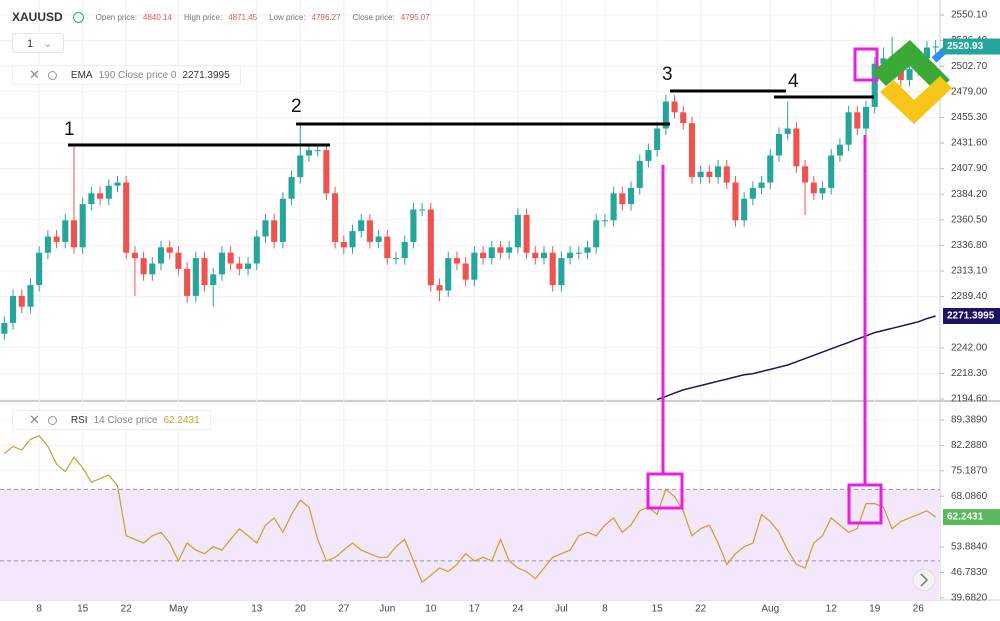  Describe the element at coordinates (137, 75) in the screenshot. I see `indicator-params: 190 Close price 0` at that location.